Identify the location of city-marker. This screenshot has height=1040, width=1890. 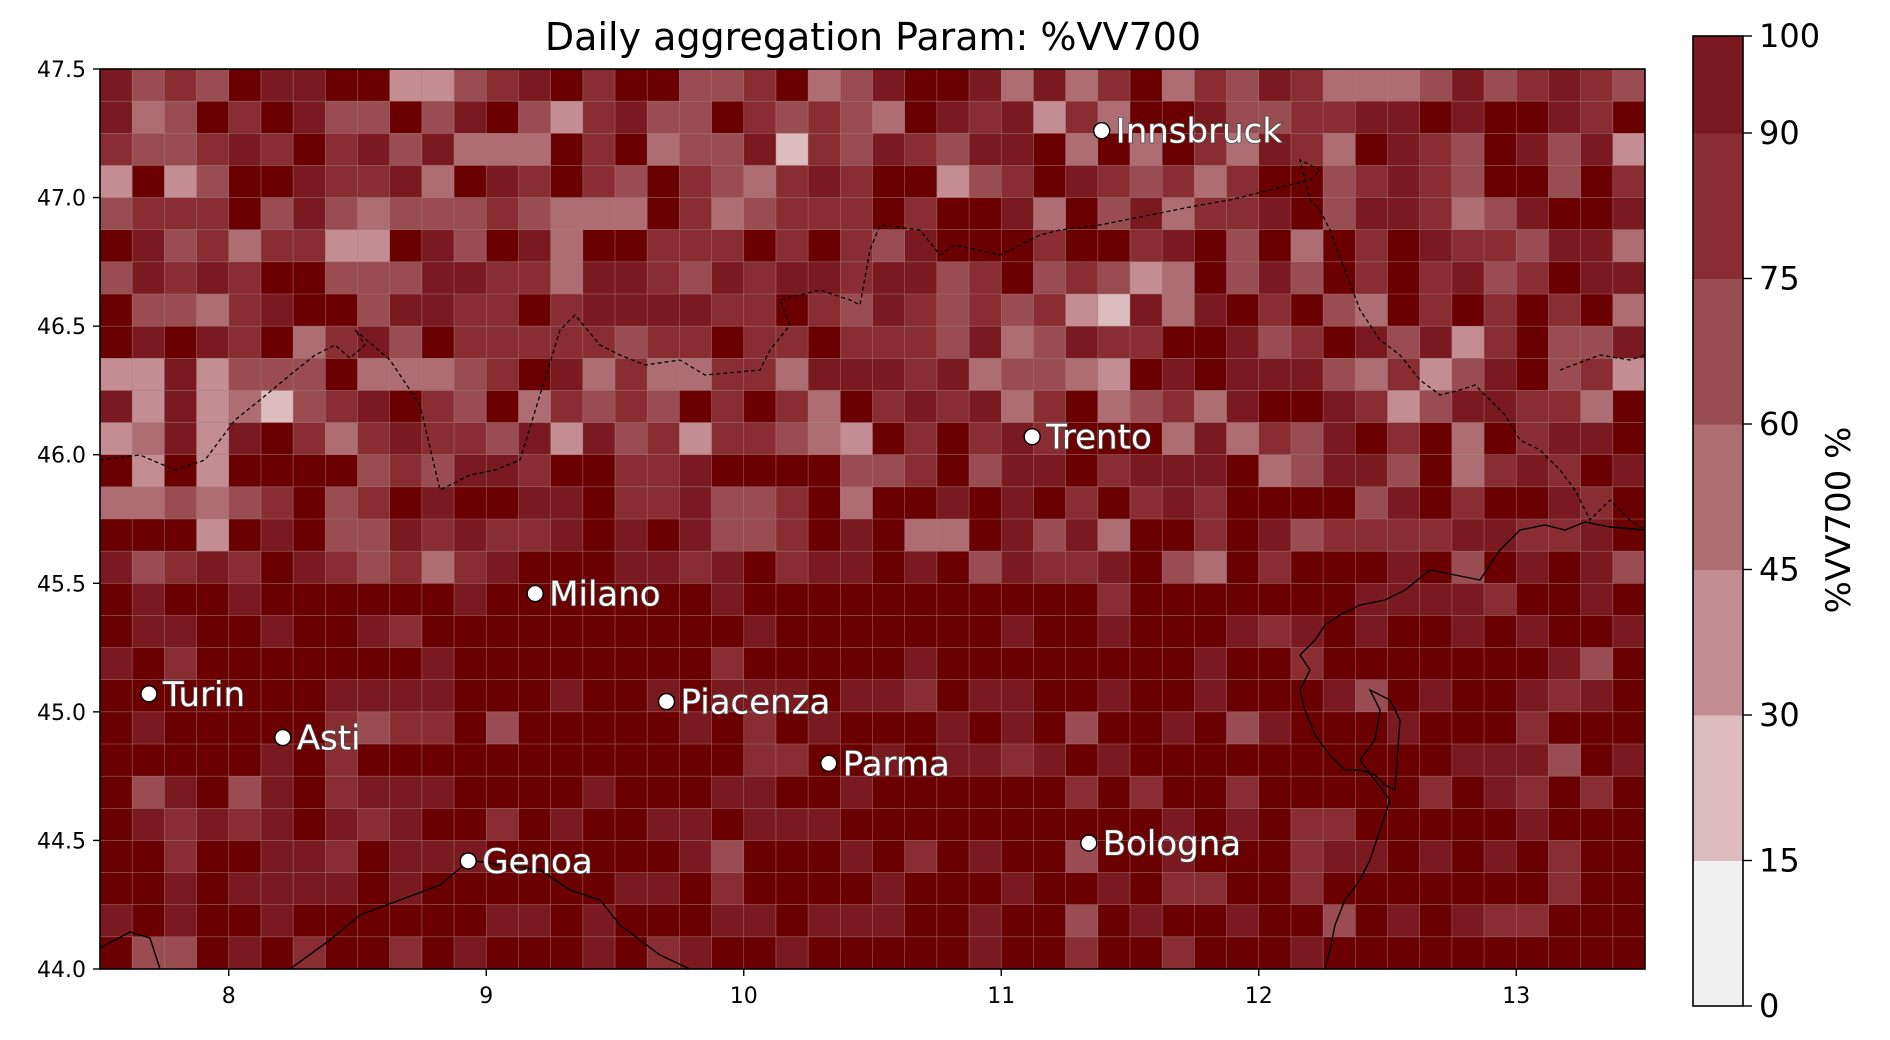
(283, 737).